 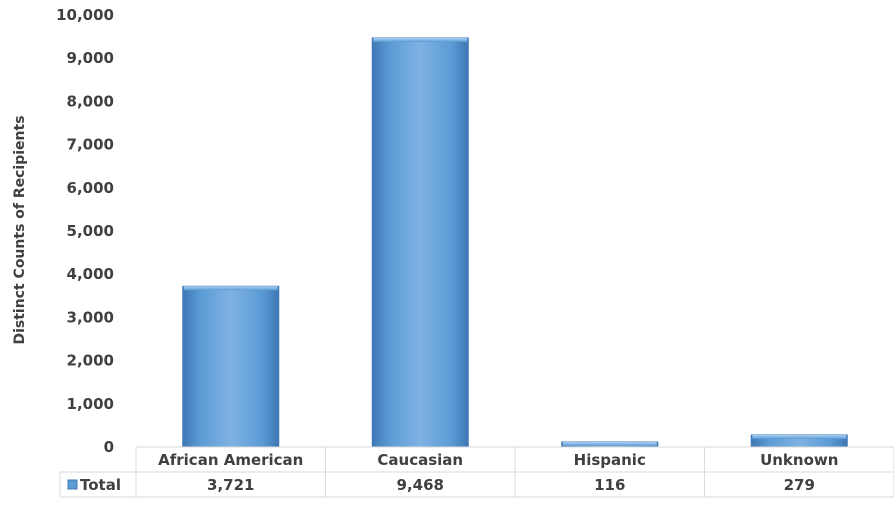 What do you see at coordinates (90, 274) in the screenshot?
I see `y-tick-label: 4,000` at bounding box center [90, 274].